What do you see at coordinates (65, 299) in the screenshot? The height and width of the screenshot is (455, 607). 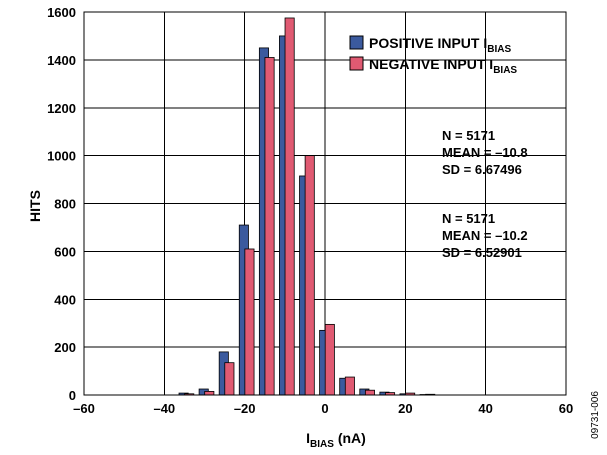 I see `y-tick-label: 400` at bounding box center [65, 299].